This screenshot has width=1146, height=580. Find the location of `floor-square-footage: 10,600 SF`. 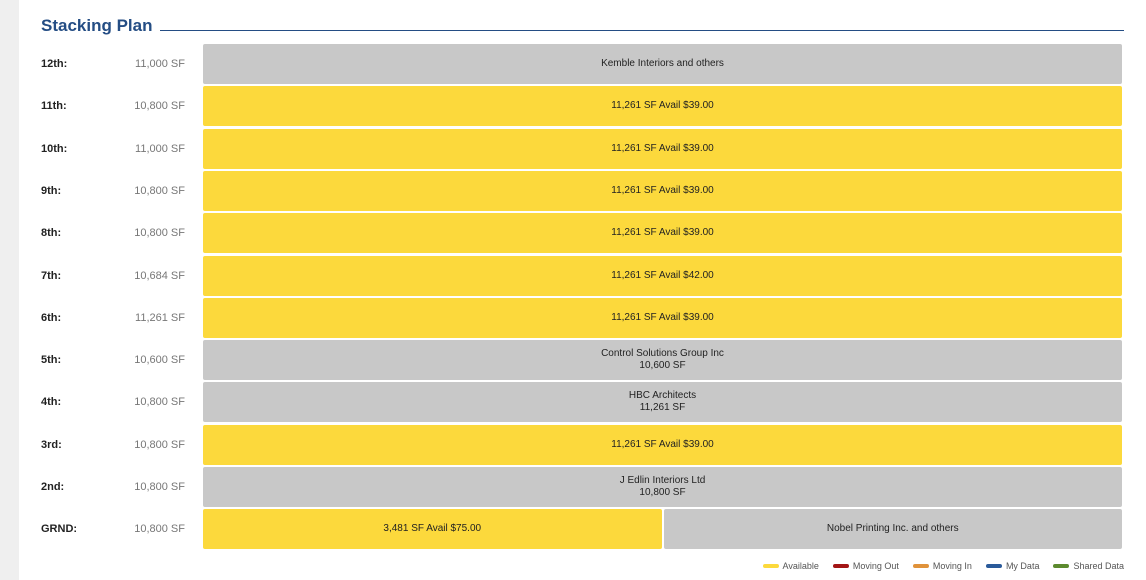

floor-square-footage: 10,600 SF is located at coordinates (159, 360).